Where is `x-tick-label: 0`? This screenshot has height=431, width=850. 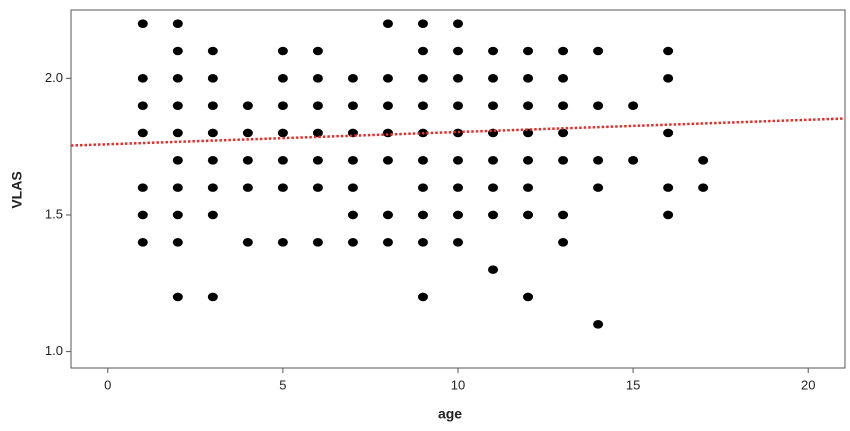 x-tick-label: 0 is located at coordinates (107, 384).